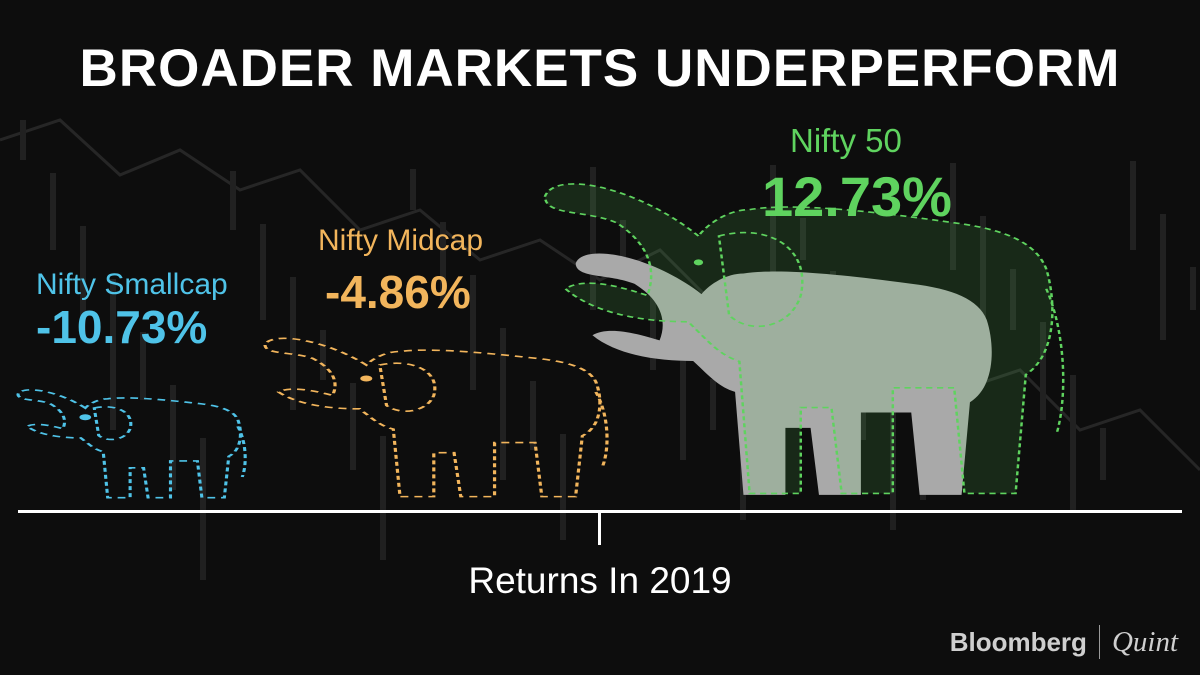 The width and height of the screenshot is (1200, 675). I want to click on series-label-nifty50: Nifty 50, so click(846, 140).